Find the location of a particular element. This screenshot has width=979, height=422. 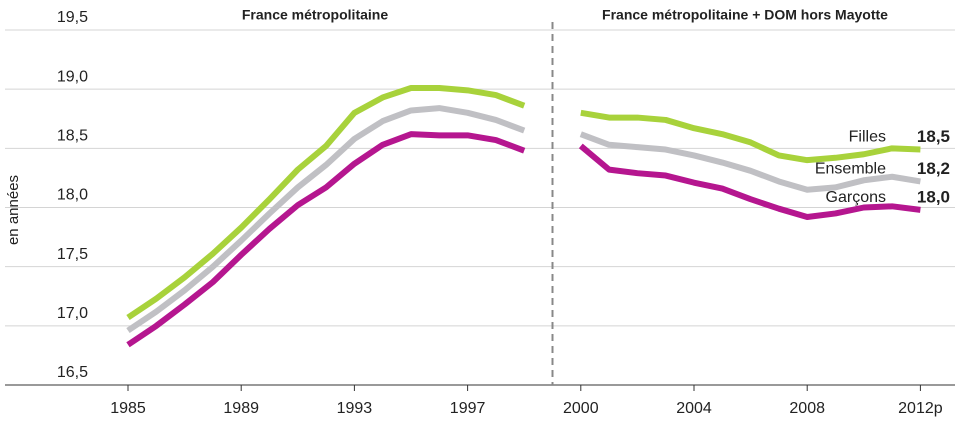

x-tick-label: 2000 is located at coordinates (581, 408).